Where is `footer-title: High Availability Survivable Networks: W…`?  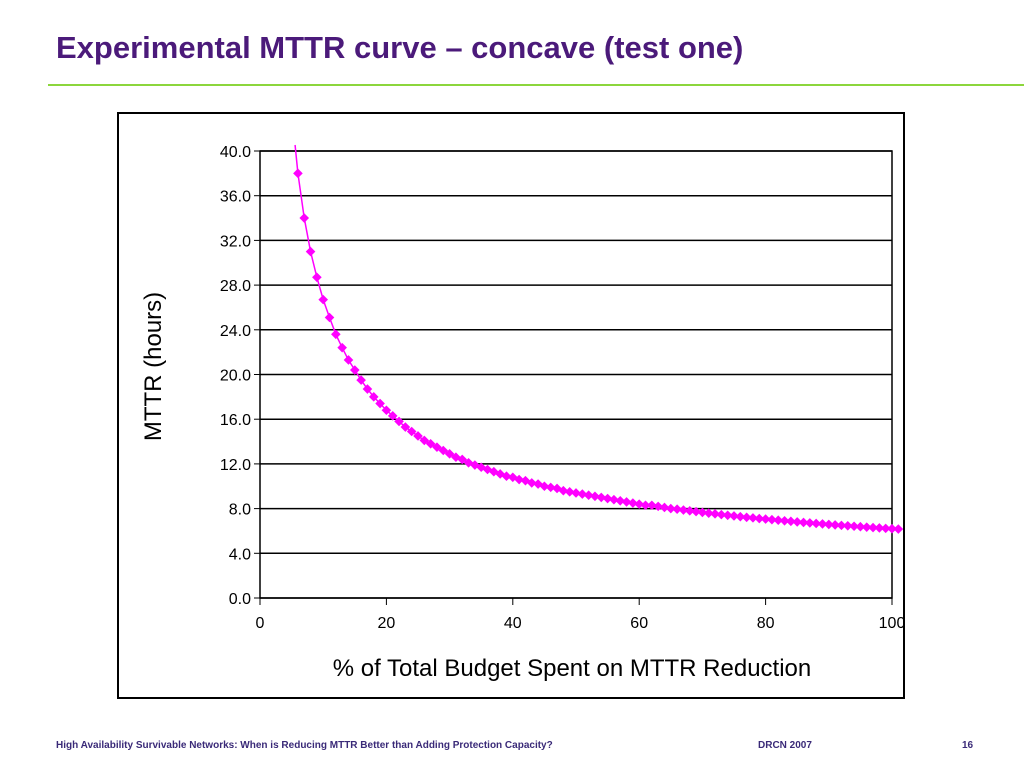
footer-title: High Availability Survivable Networks: W… is located at coordinates (304, 745).